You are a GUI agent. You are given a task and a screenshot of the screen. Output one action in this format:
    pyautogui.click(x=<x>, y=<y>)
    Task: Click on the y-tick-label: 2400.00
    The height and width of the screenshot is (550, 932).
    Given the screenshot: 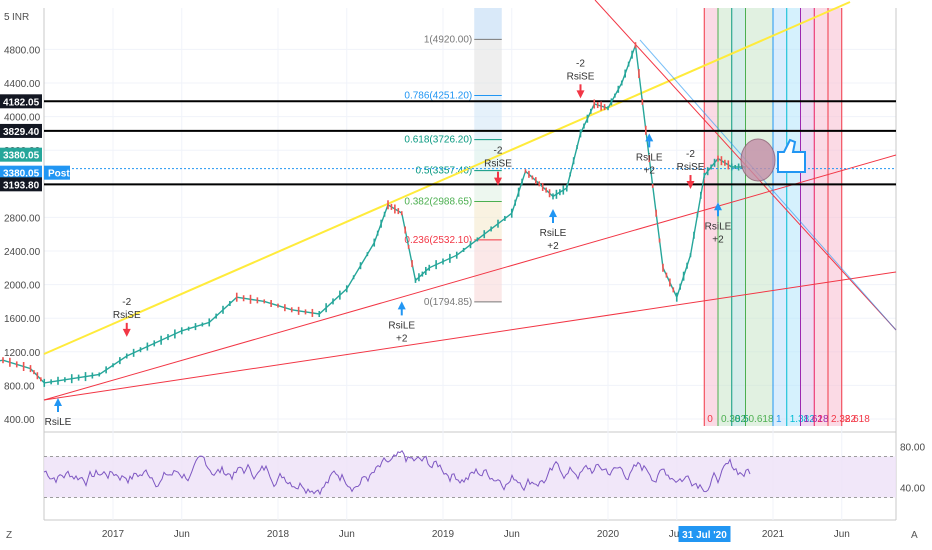 What is the action you would take?
    pyautogui.click(x=22, y=252)
    